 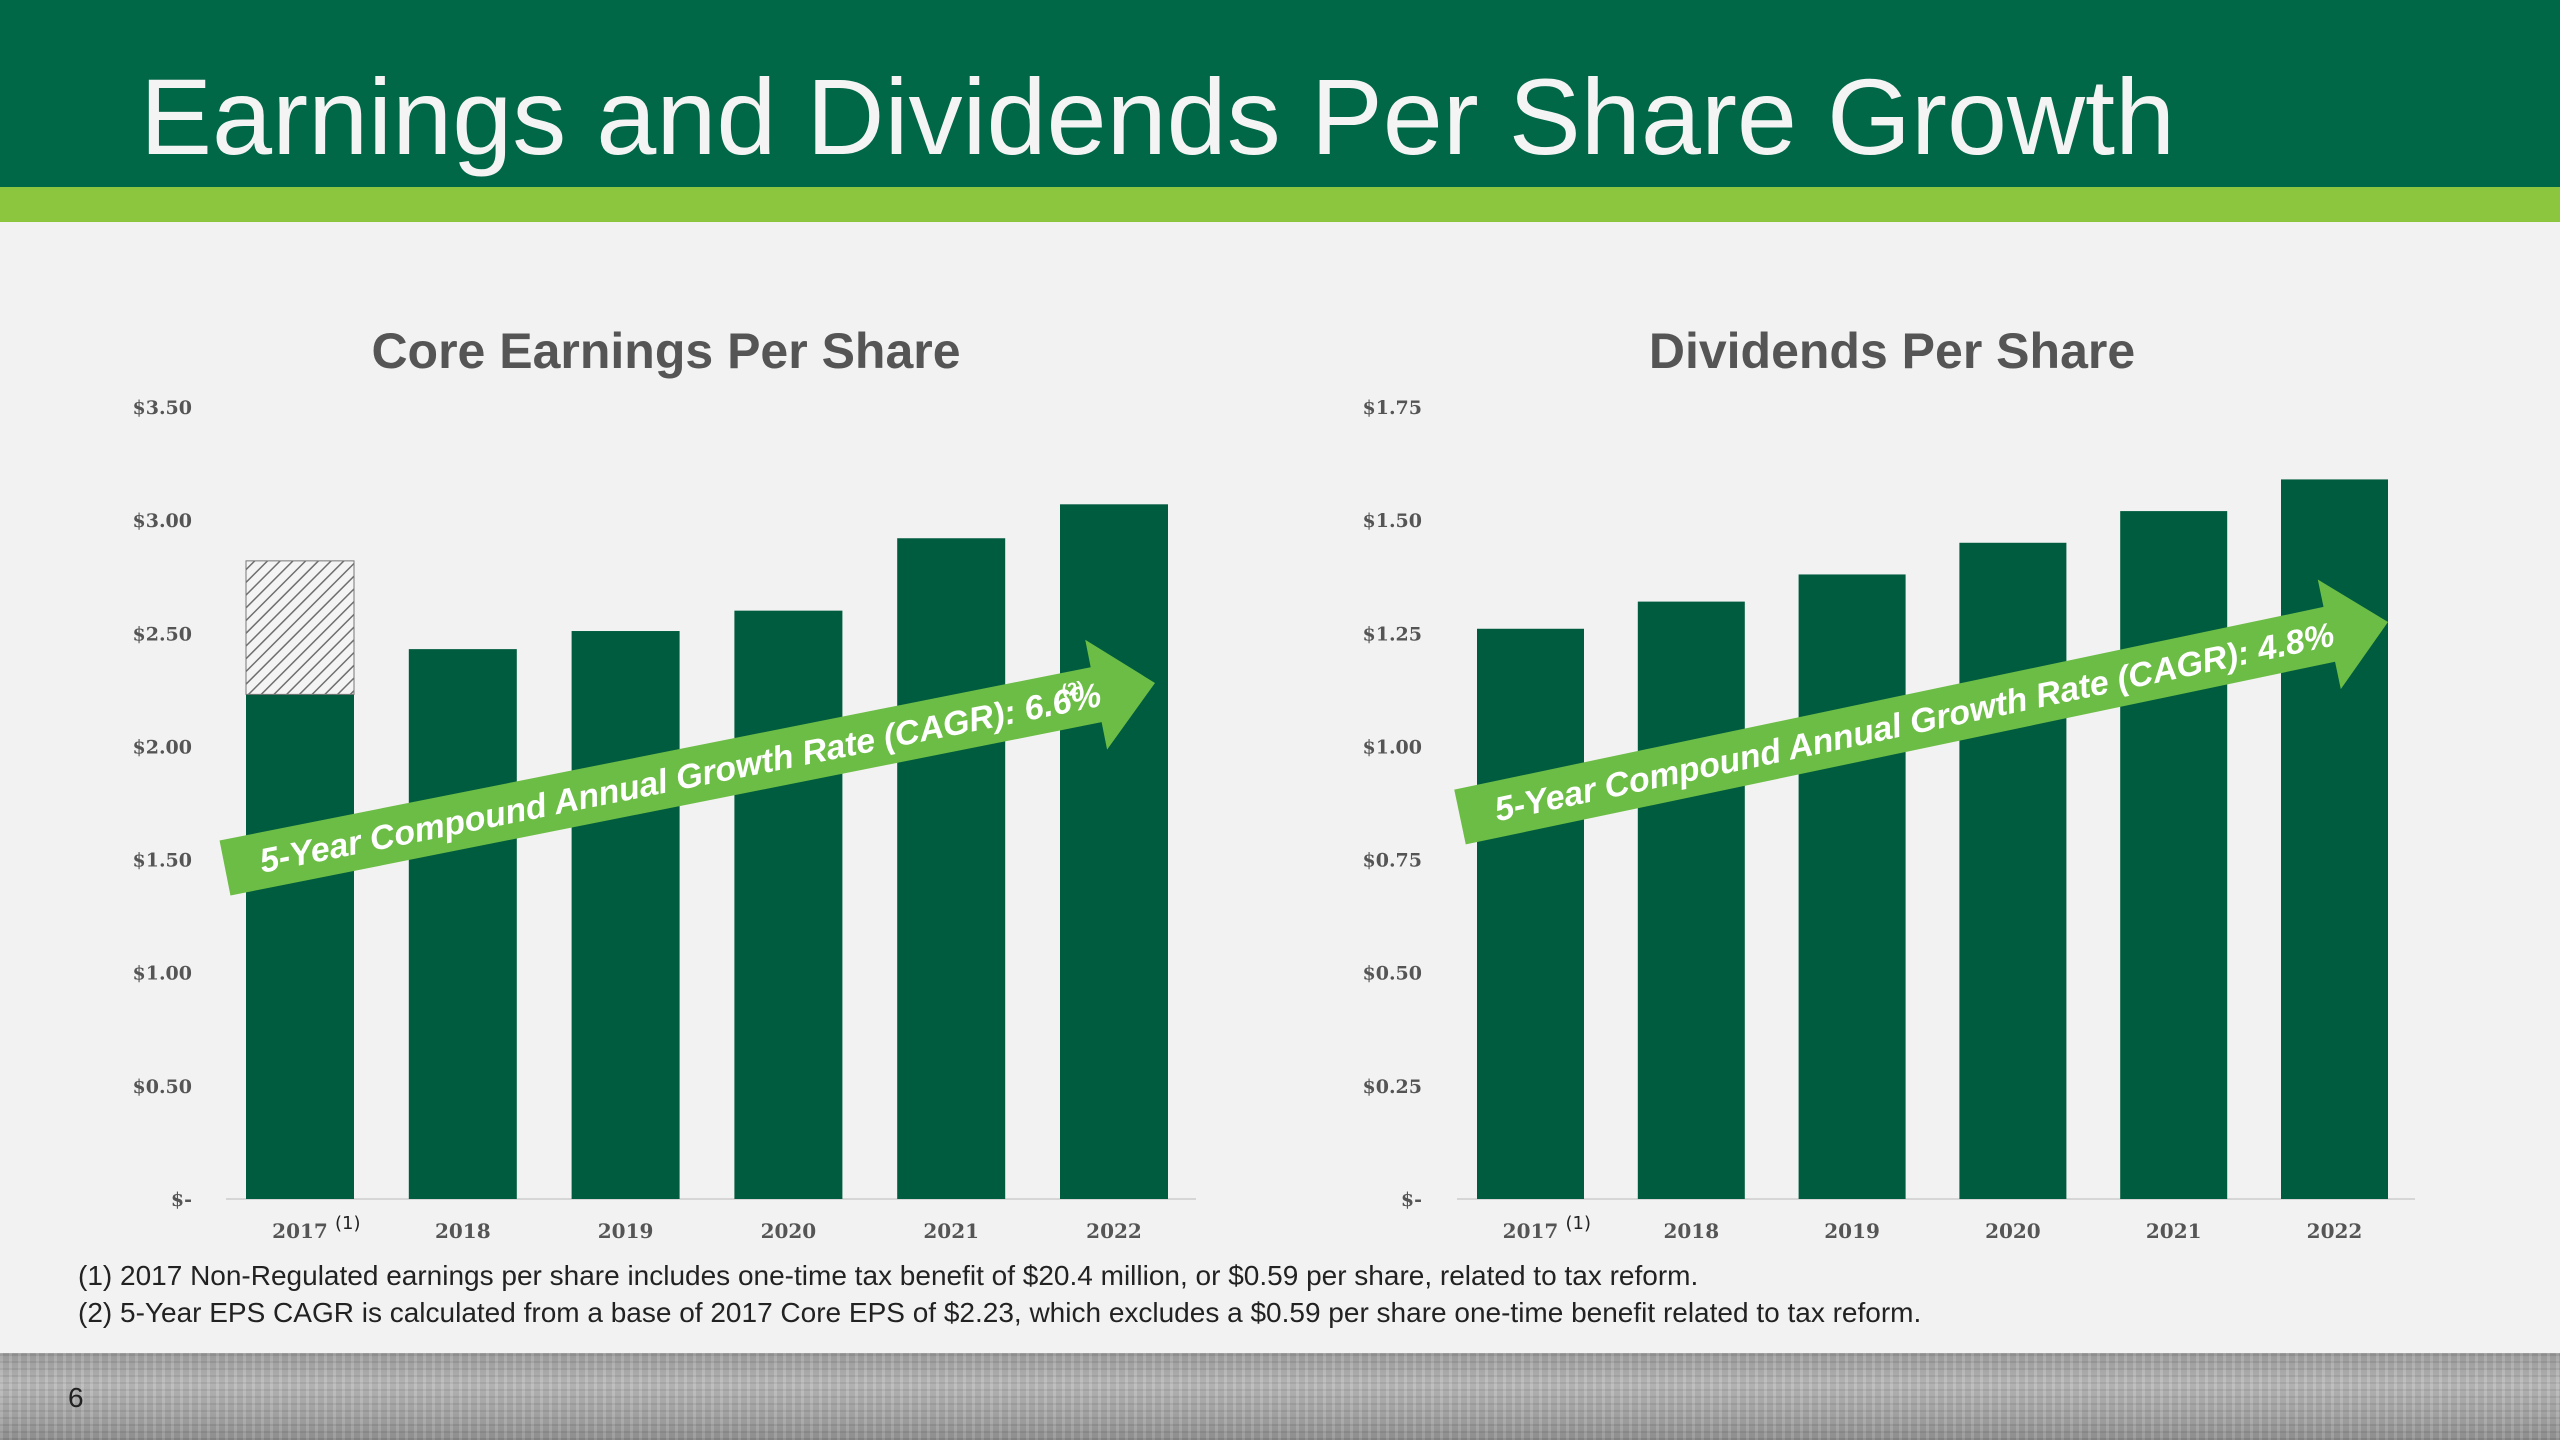 What do you see at coordinates (76, 1397) in the screenshot?
I see `page-number: 6` at bounding box center [76, 1397].